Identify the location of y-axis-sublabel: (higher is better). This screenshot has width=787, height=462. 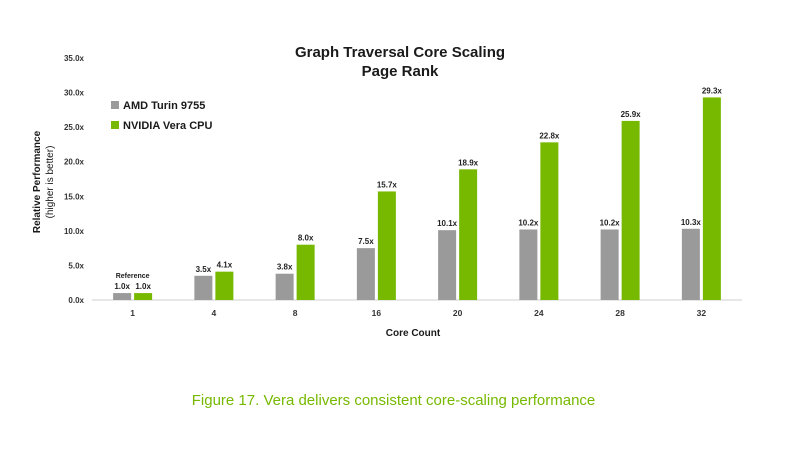
(50, 182).